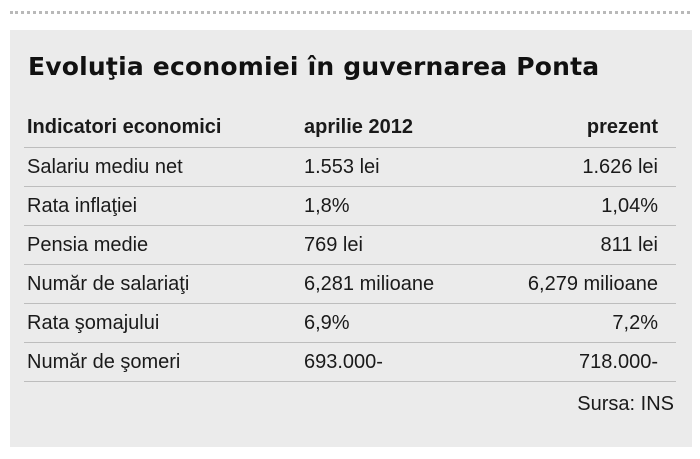 The height and width of the screenshot is (459, 700). What do you see at coordinates (618, 362) in the screenshot?
I see `value-present: 718.000-` at bounding box center [618, 362].